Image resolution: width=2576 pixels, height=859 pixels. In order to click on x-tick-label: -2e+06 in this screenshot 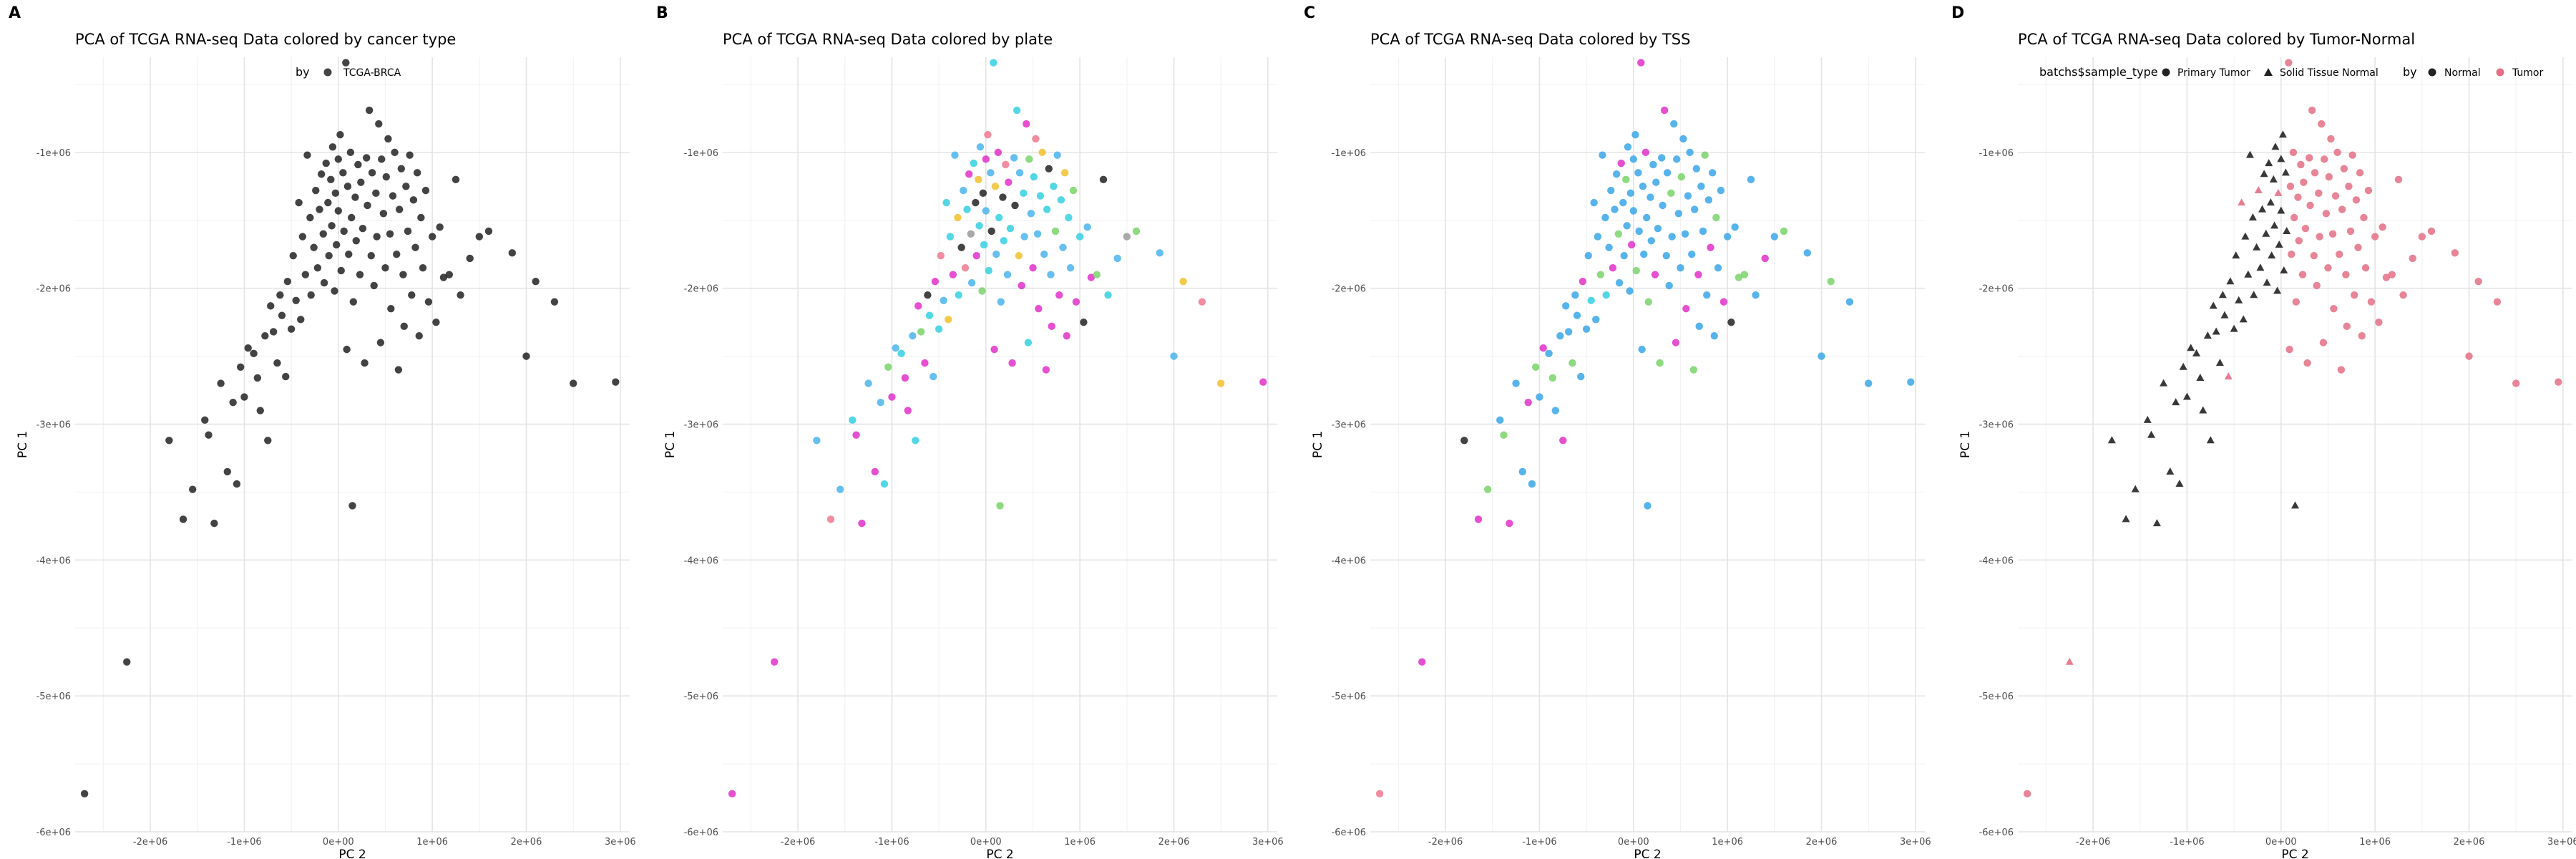, I will do `click(1445, 842)`.